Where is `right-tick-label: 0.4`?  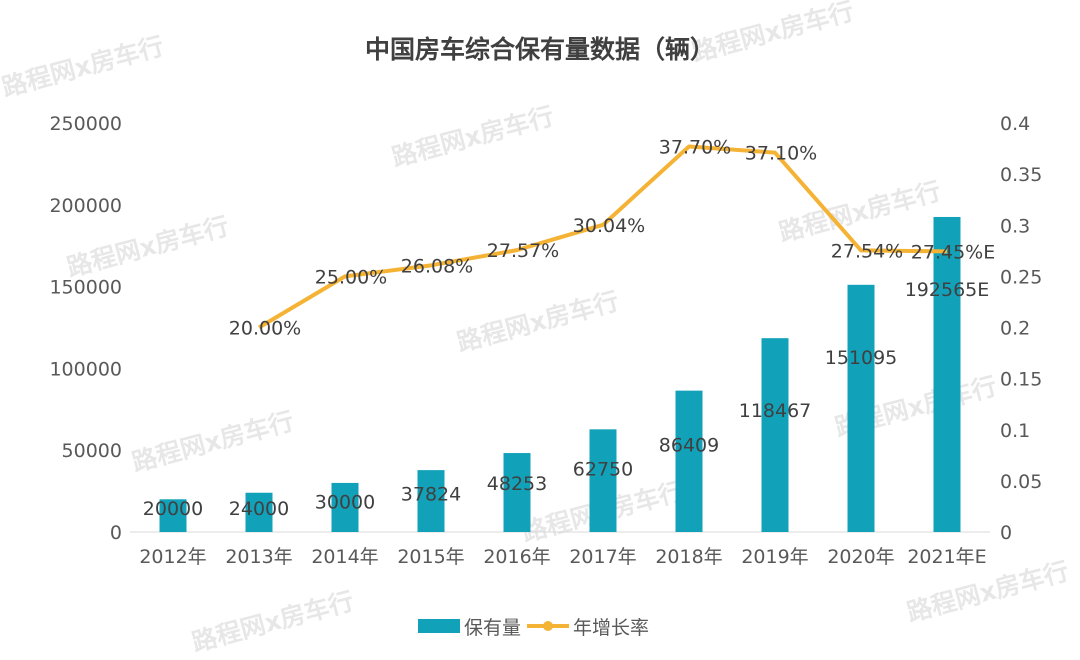
right-tick-label: 0.4 is located at coordinates (1015, 124).